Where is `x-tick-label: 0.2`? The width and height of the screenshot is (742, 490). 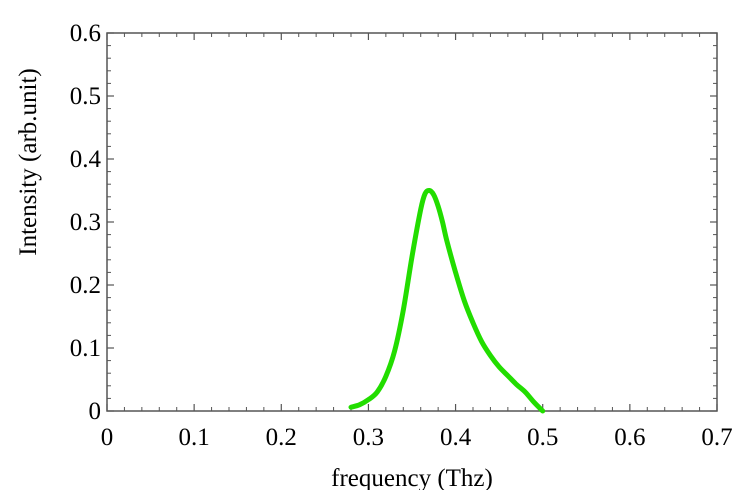
x-tick-label: 0.2 is located at coordinates (281, 437).